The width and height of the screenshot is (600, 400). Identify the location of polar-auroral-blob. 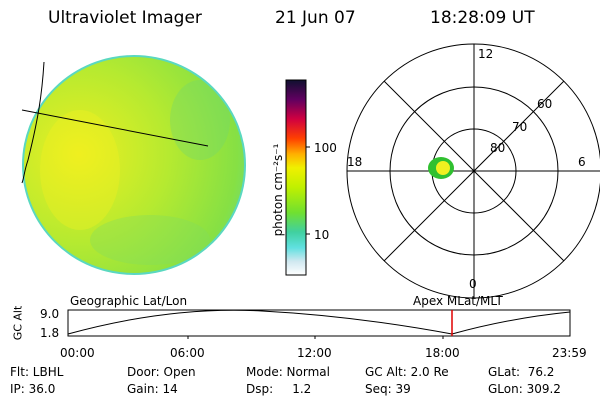
(441, 168).